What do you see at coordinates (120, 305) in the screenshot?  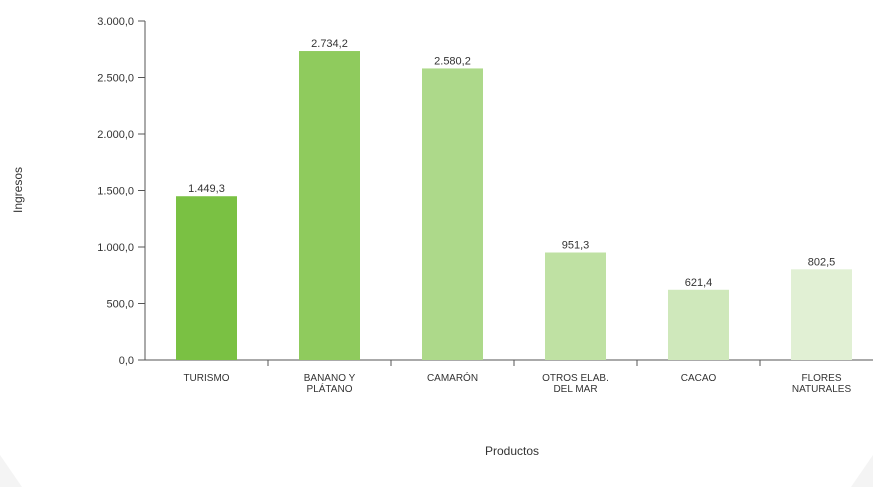 I see `y-tick-label: 500,0` at bounding box center [120, 305].